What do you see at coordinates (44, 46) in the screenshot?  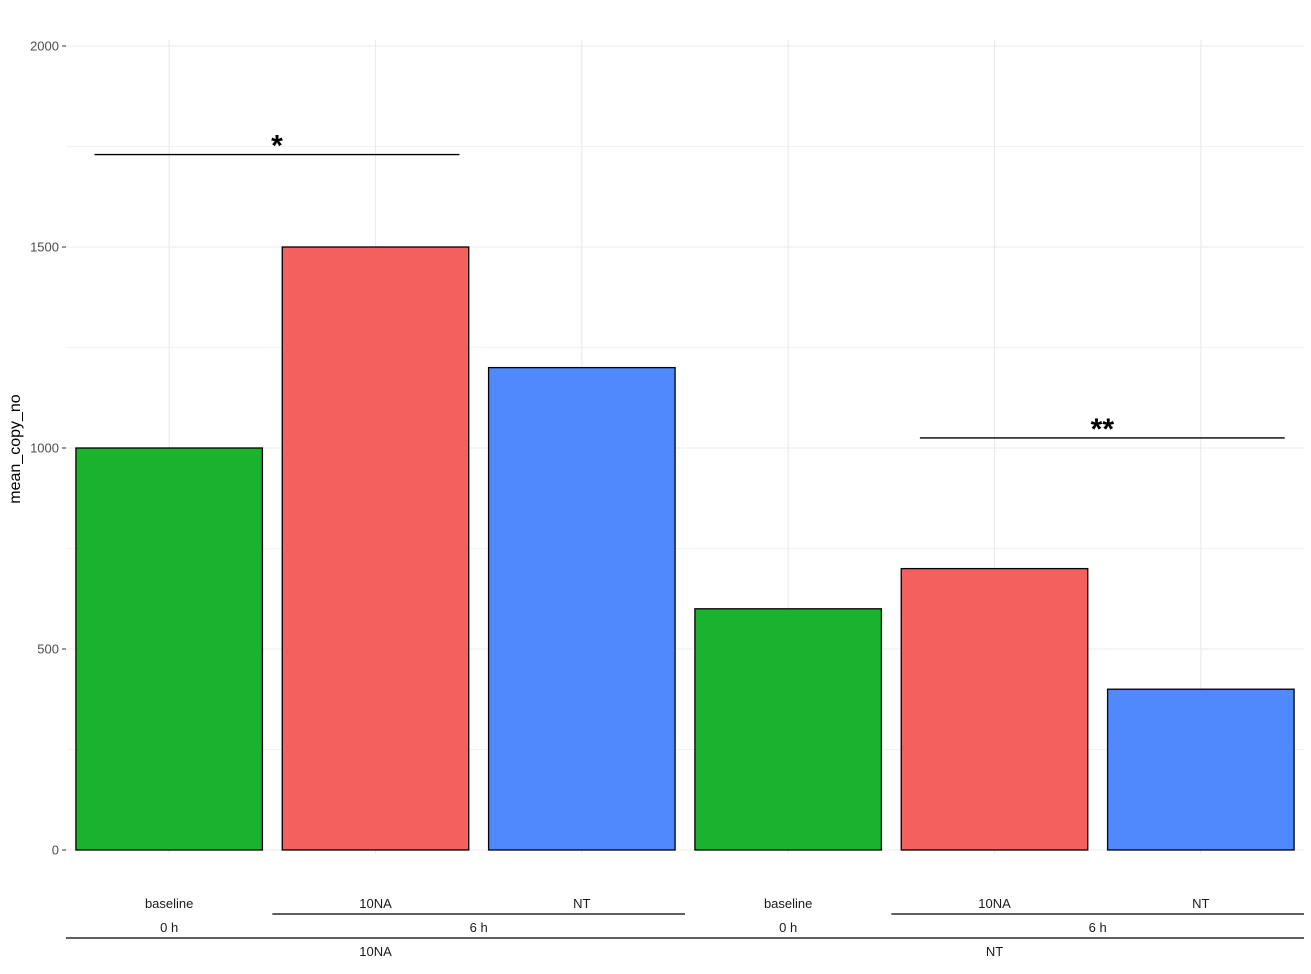 I see `y-tick-label: 2000` at bounding box center [44, 46].